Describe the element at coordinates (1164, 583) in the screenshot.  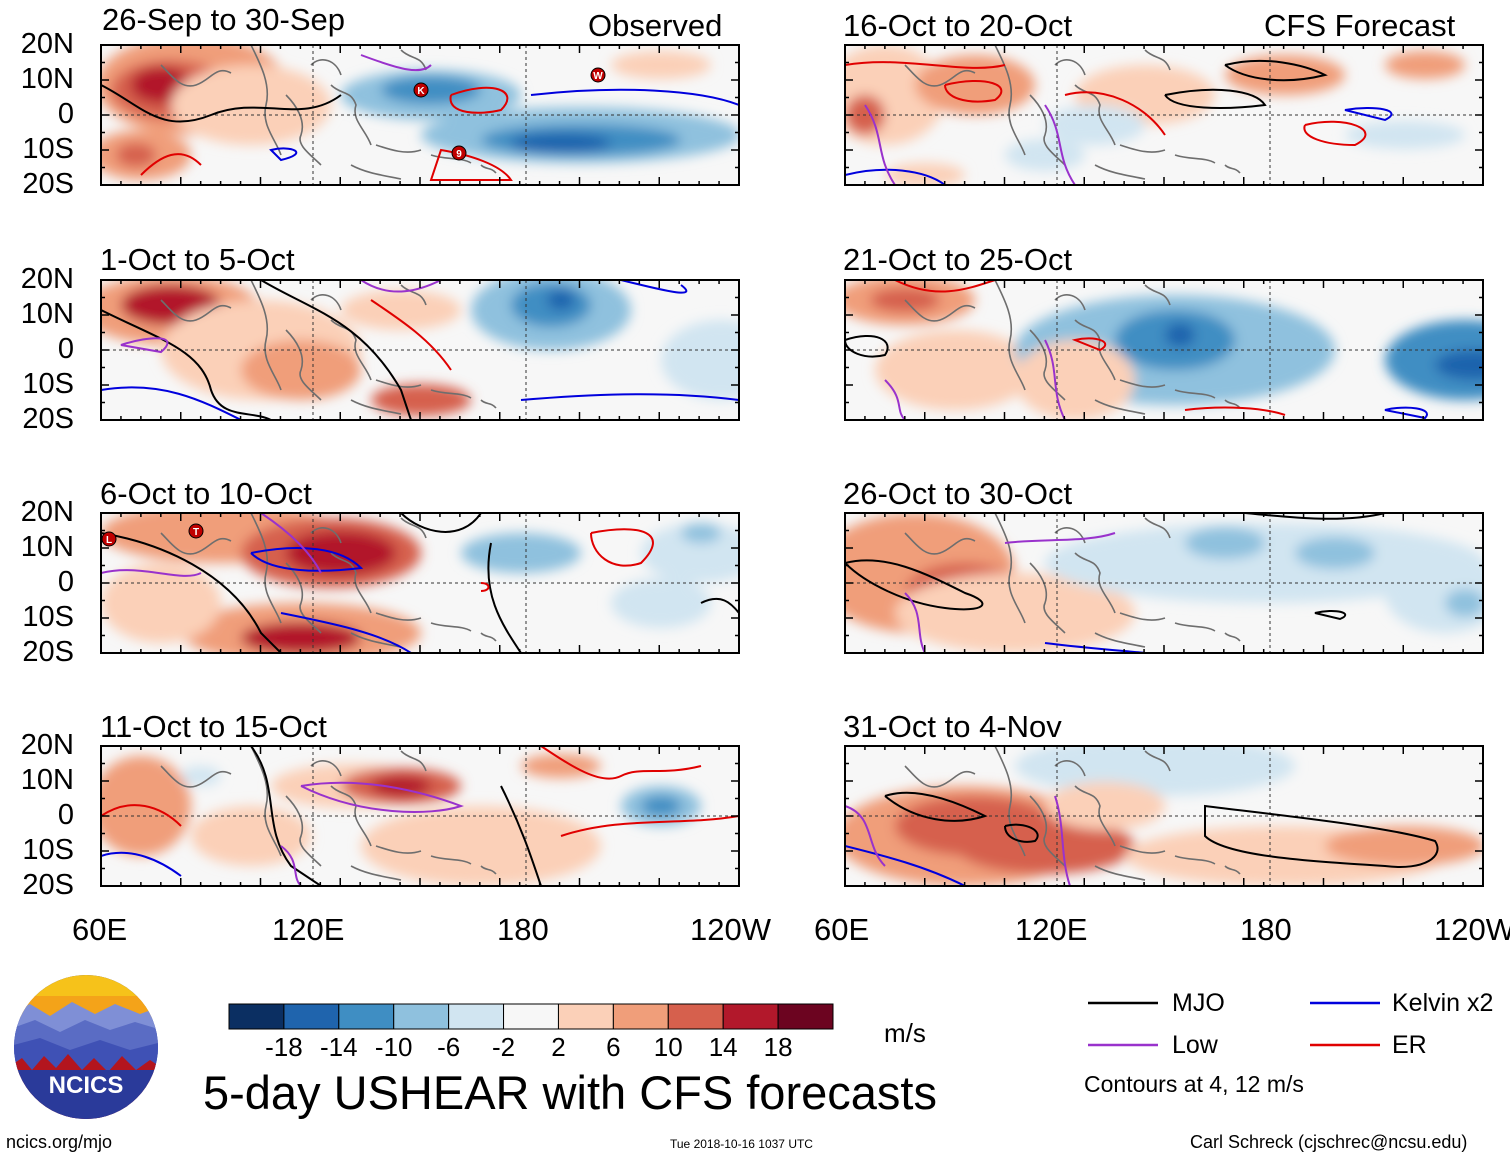
I see `map-panel-p7` at that location.